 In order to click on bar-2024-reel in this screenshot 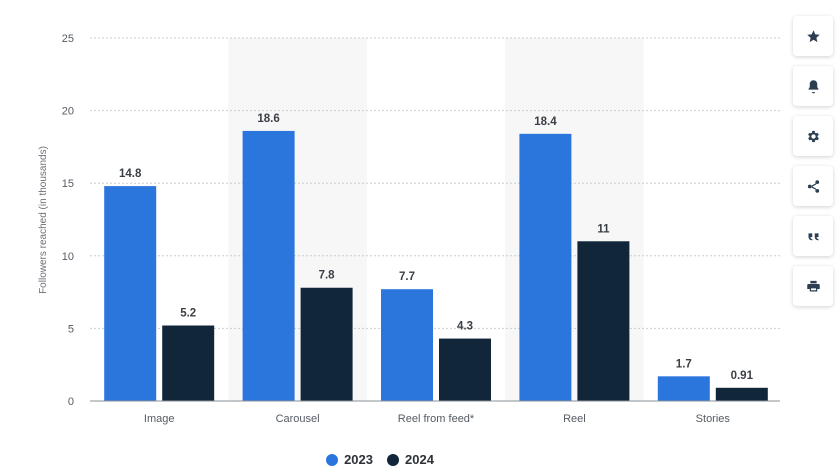, I will do `click(603, 321)`.